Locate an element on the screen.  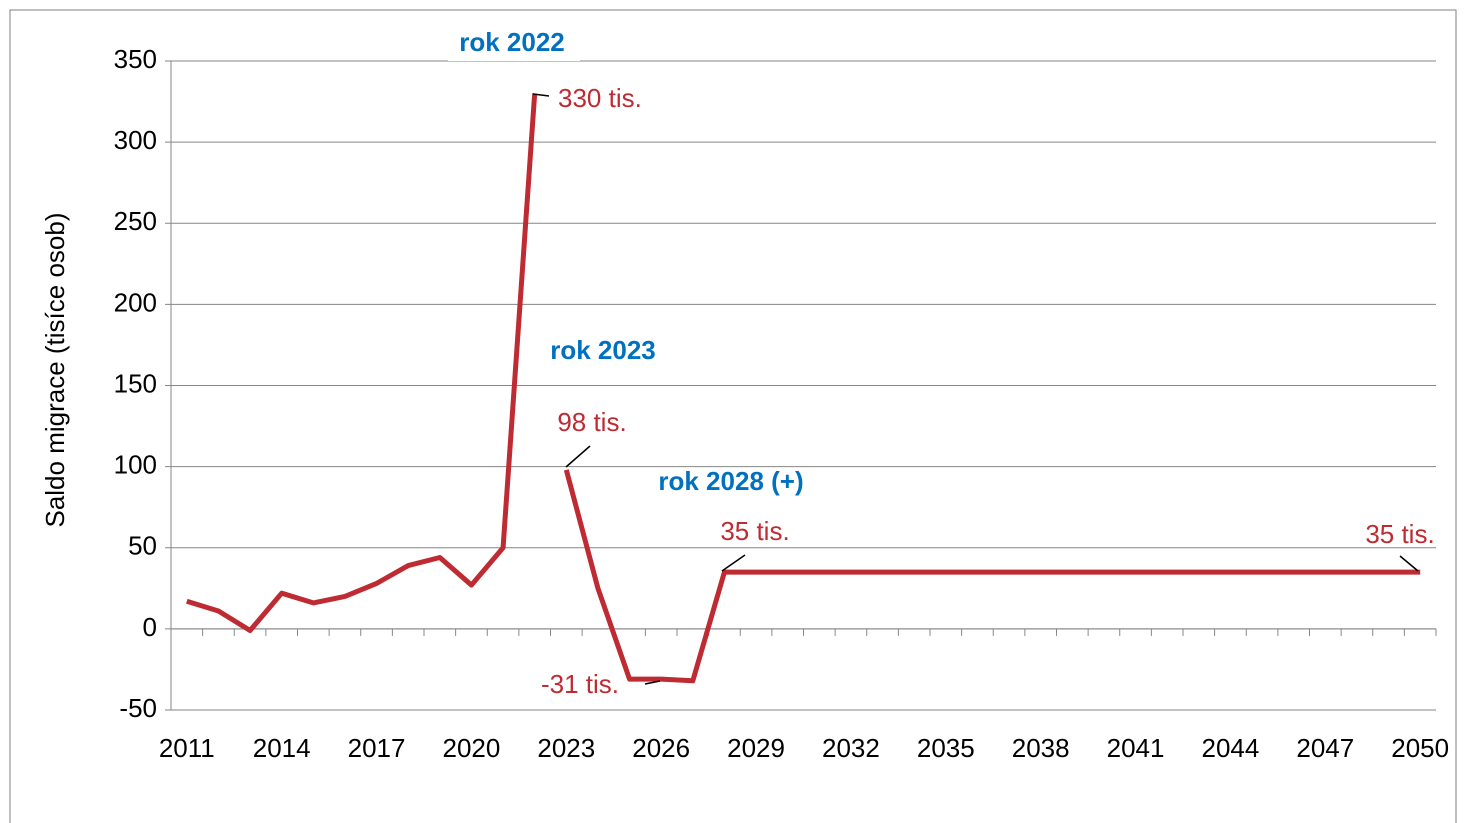
x-tick-label: 2032 is located at coordinates (851, 748).